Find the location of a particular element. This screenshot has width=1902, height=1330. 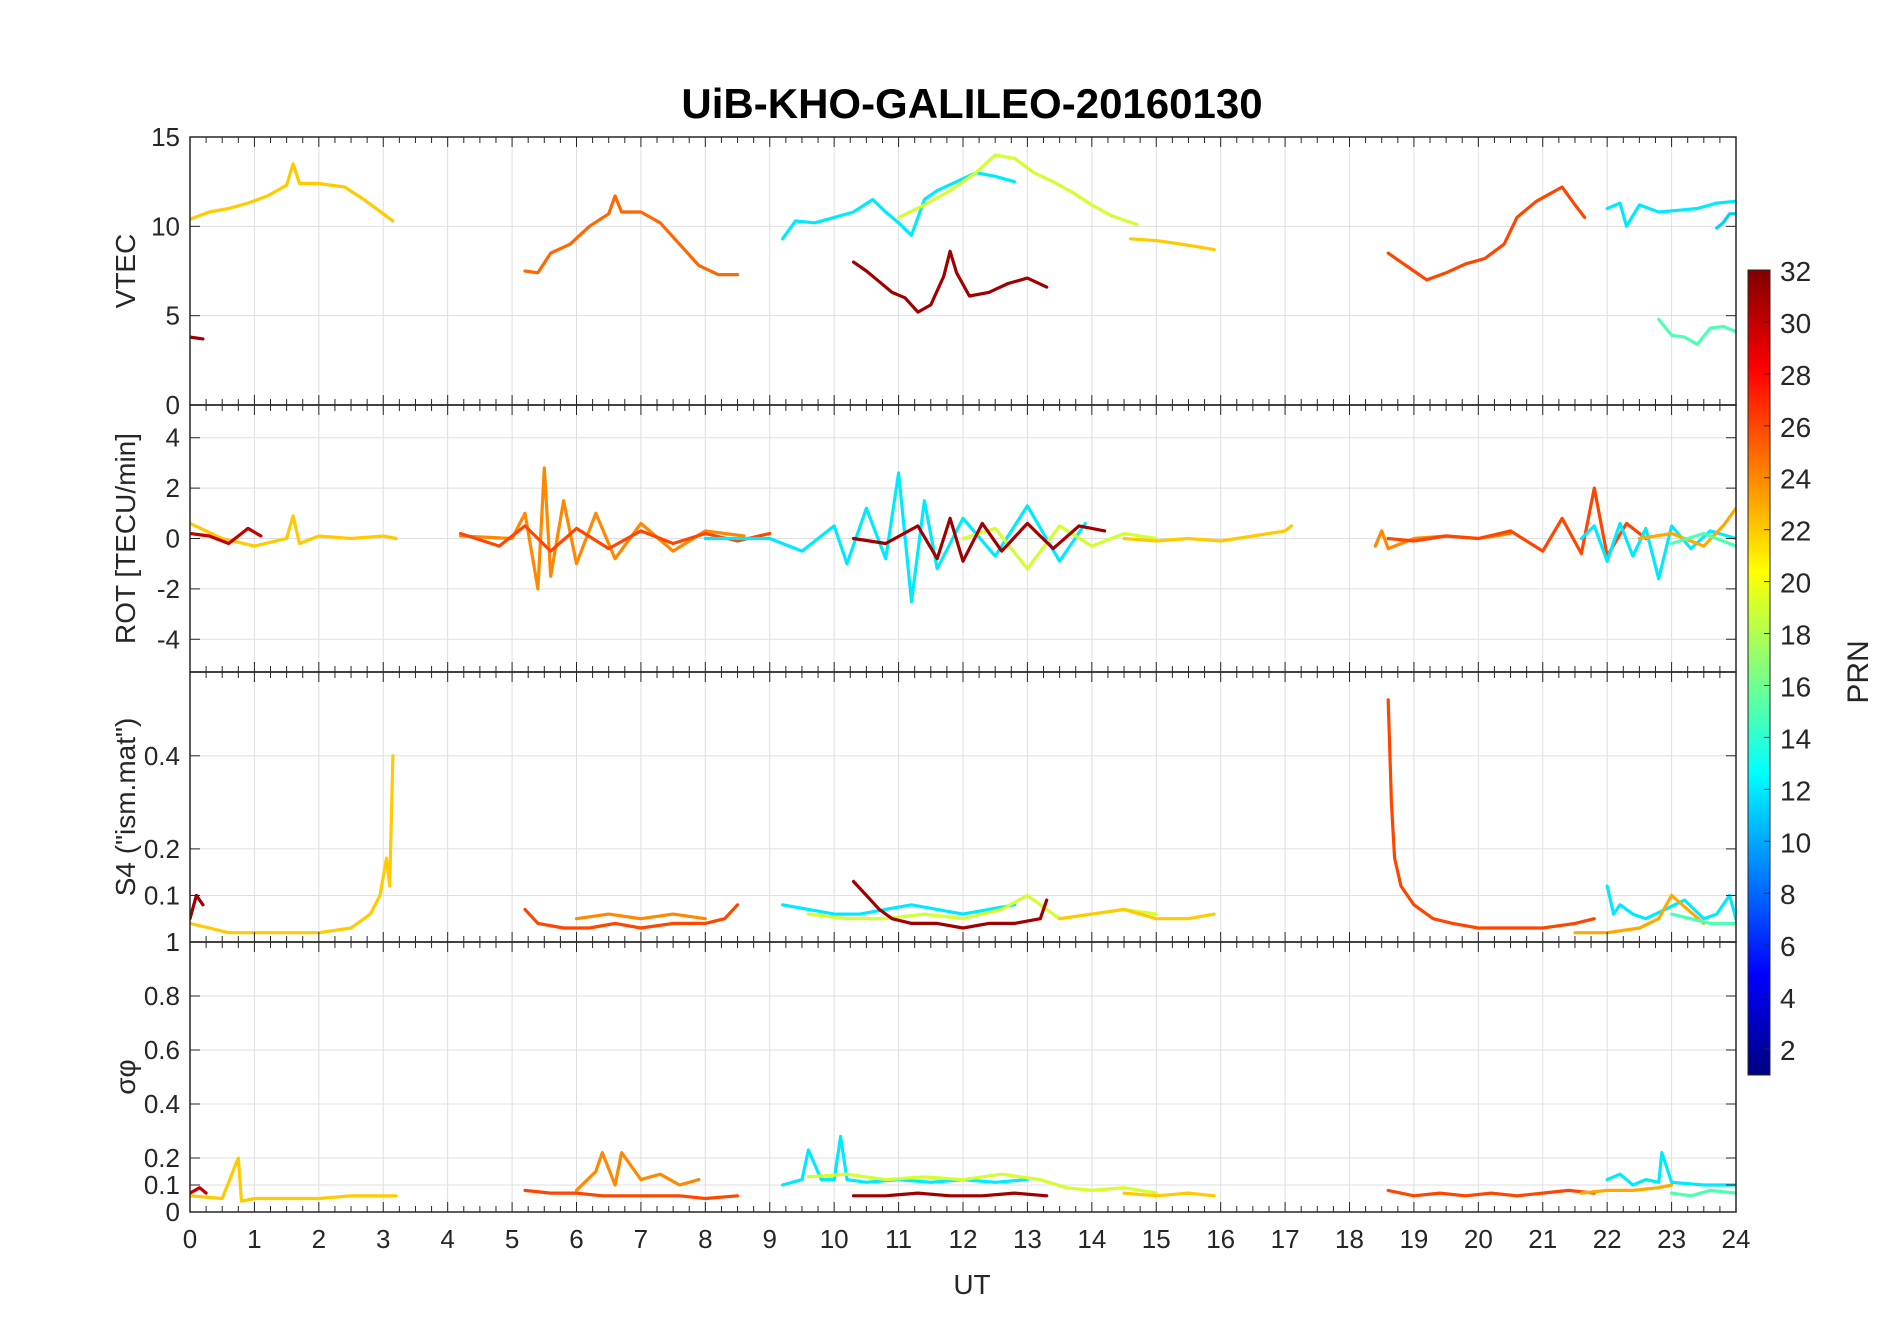

x-tick-label: 7 is located at coordinates (641, 1239).